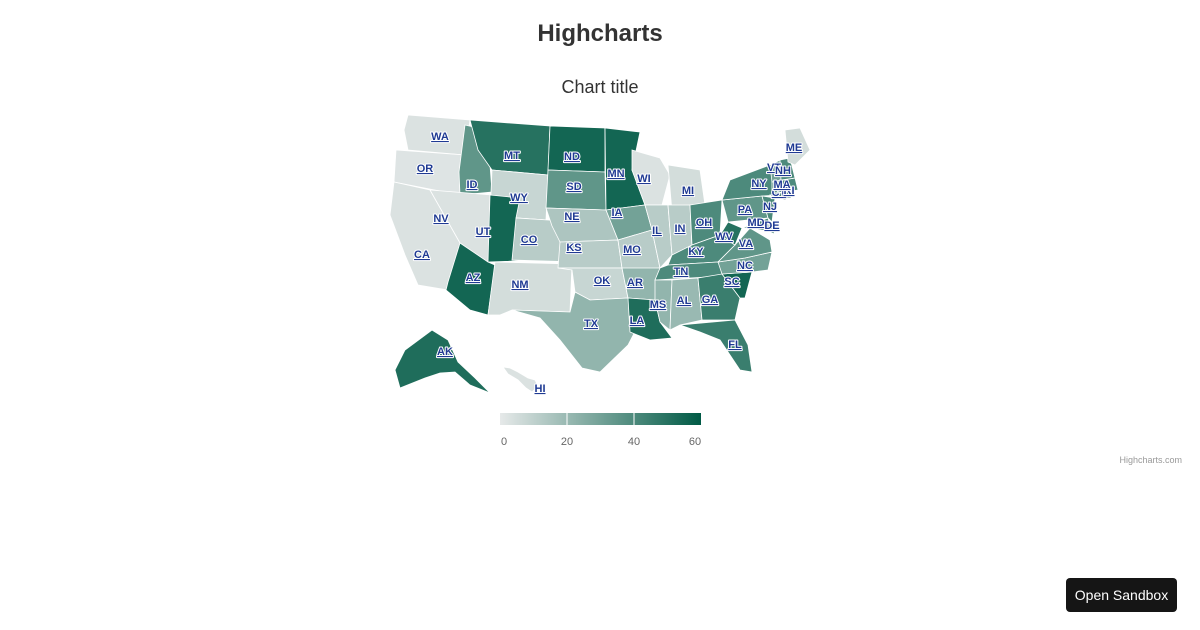 This screenshot has width=1200, height=630. Describe the element at coordinates (571, 217) in the screenshot. I see `state-label-ne: NE` at that location.